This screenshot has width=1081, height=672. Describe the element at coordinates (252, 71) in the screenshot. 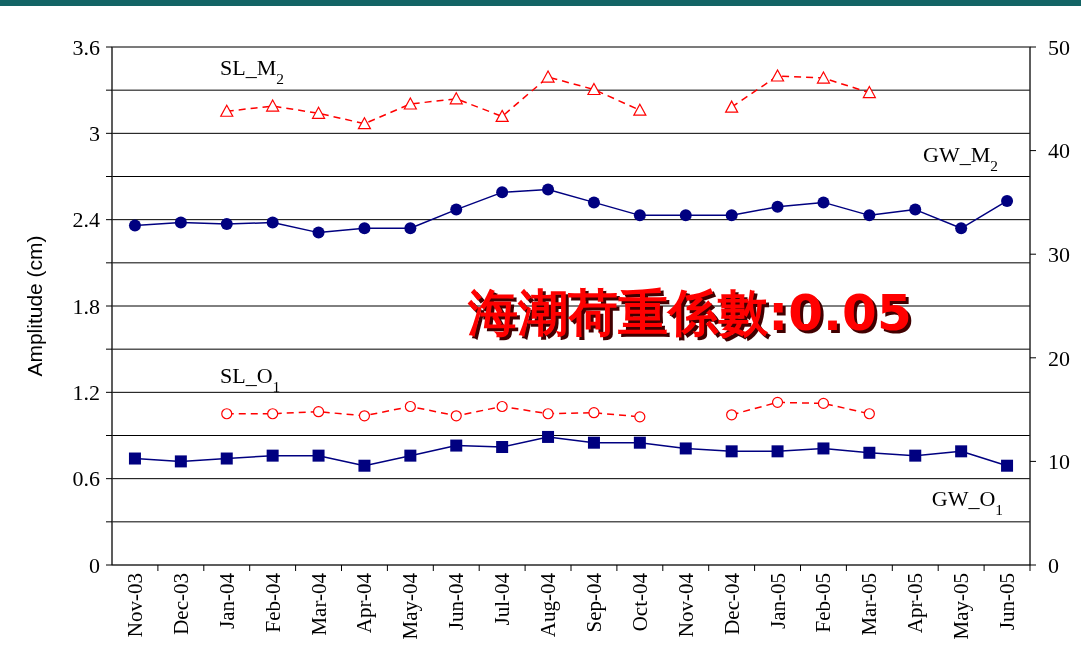

I see `series-label: SL_M$_{2}$` at that location.